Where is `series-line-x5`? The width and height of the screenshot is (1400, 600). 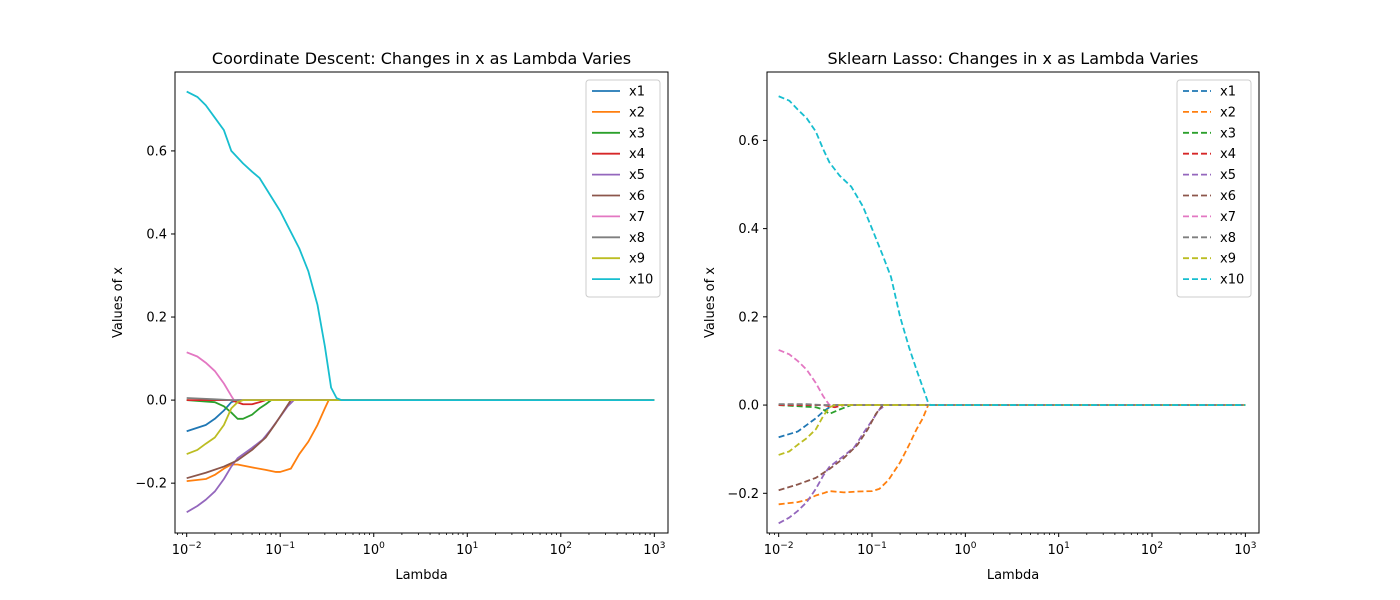 series-line-x5 is located at coordinates (1012, 464).